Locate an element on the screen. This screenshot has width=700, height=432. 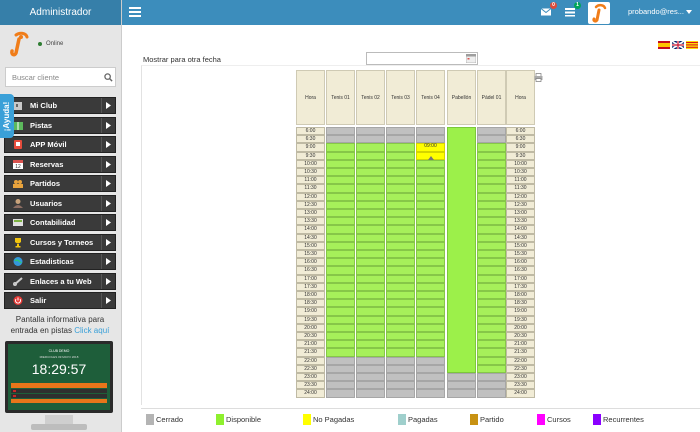
menu-item-partidos: Partidos is located at coordinates (60, 183).